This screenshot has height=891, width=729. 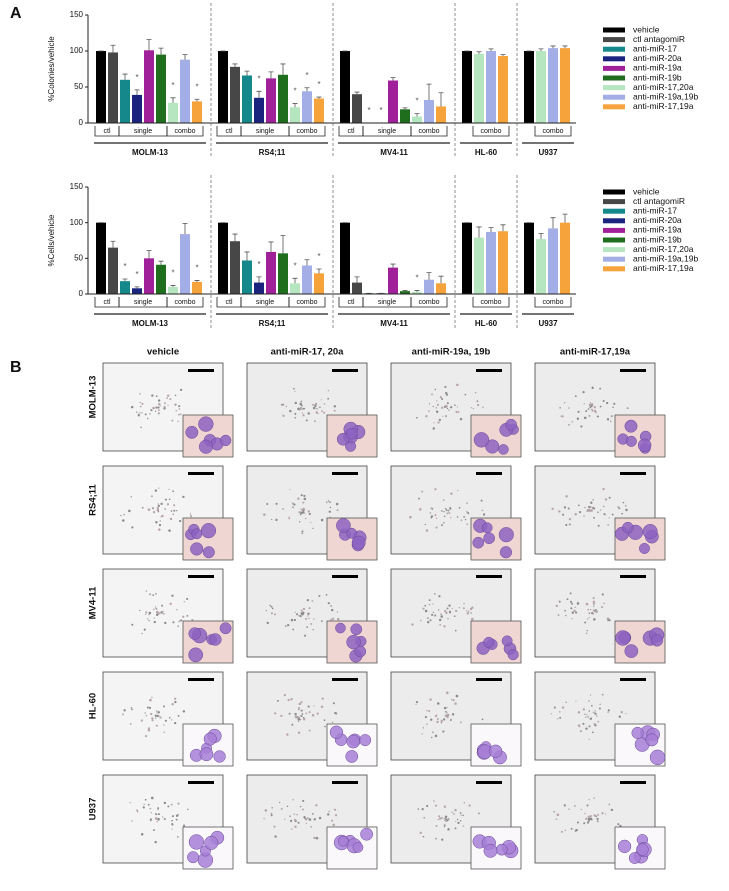 What do you see at coordinates (633, 473) in the screenshot?
I see `scale-bar` at bounding box center [633, 473].